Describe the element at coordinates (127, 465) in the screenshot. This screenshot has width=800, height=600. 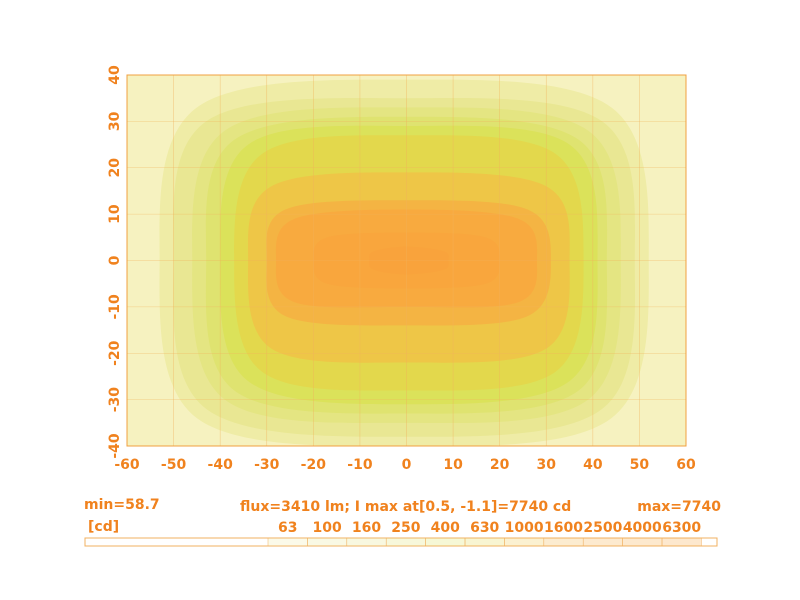
I see `x-tick-label: -60` at that location.